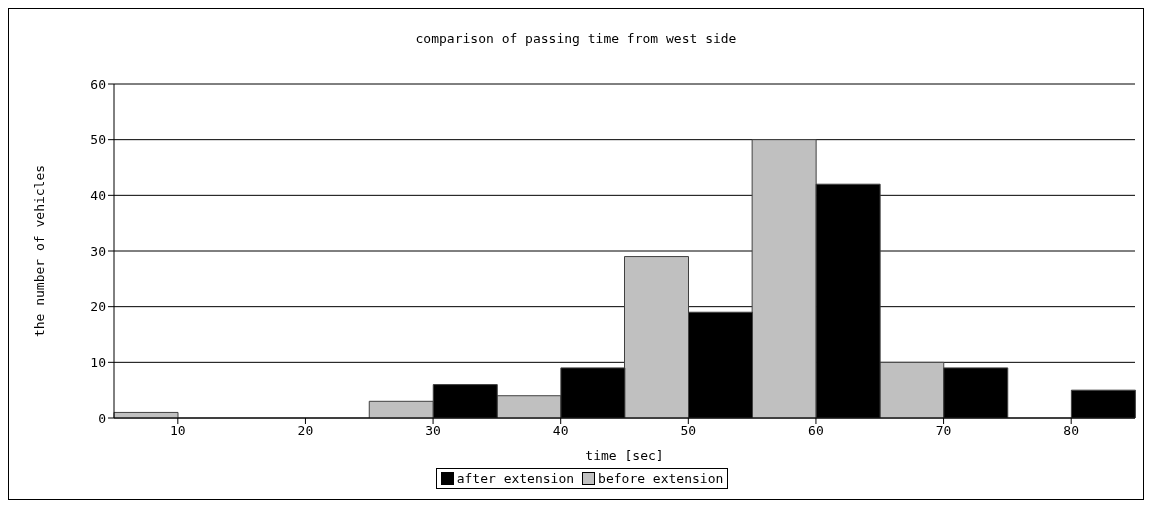  What do you see at coordinates (98, 140) in the screenshot?
I see `y-tick-label: 50` at bounding box center [98, 140].